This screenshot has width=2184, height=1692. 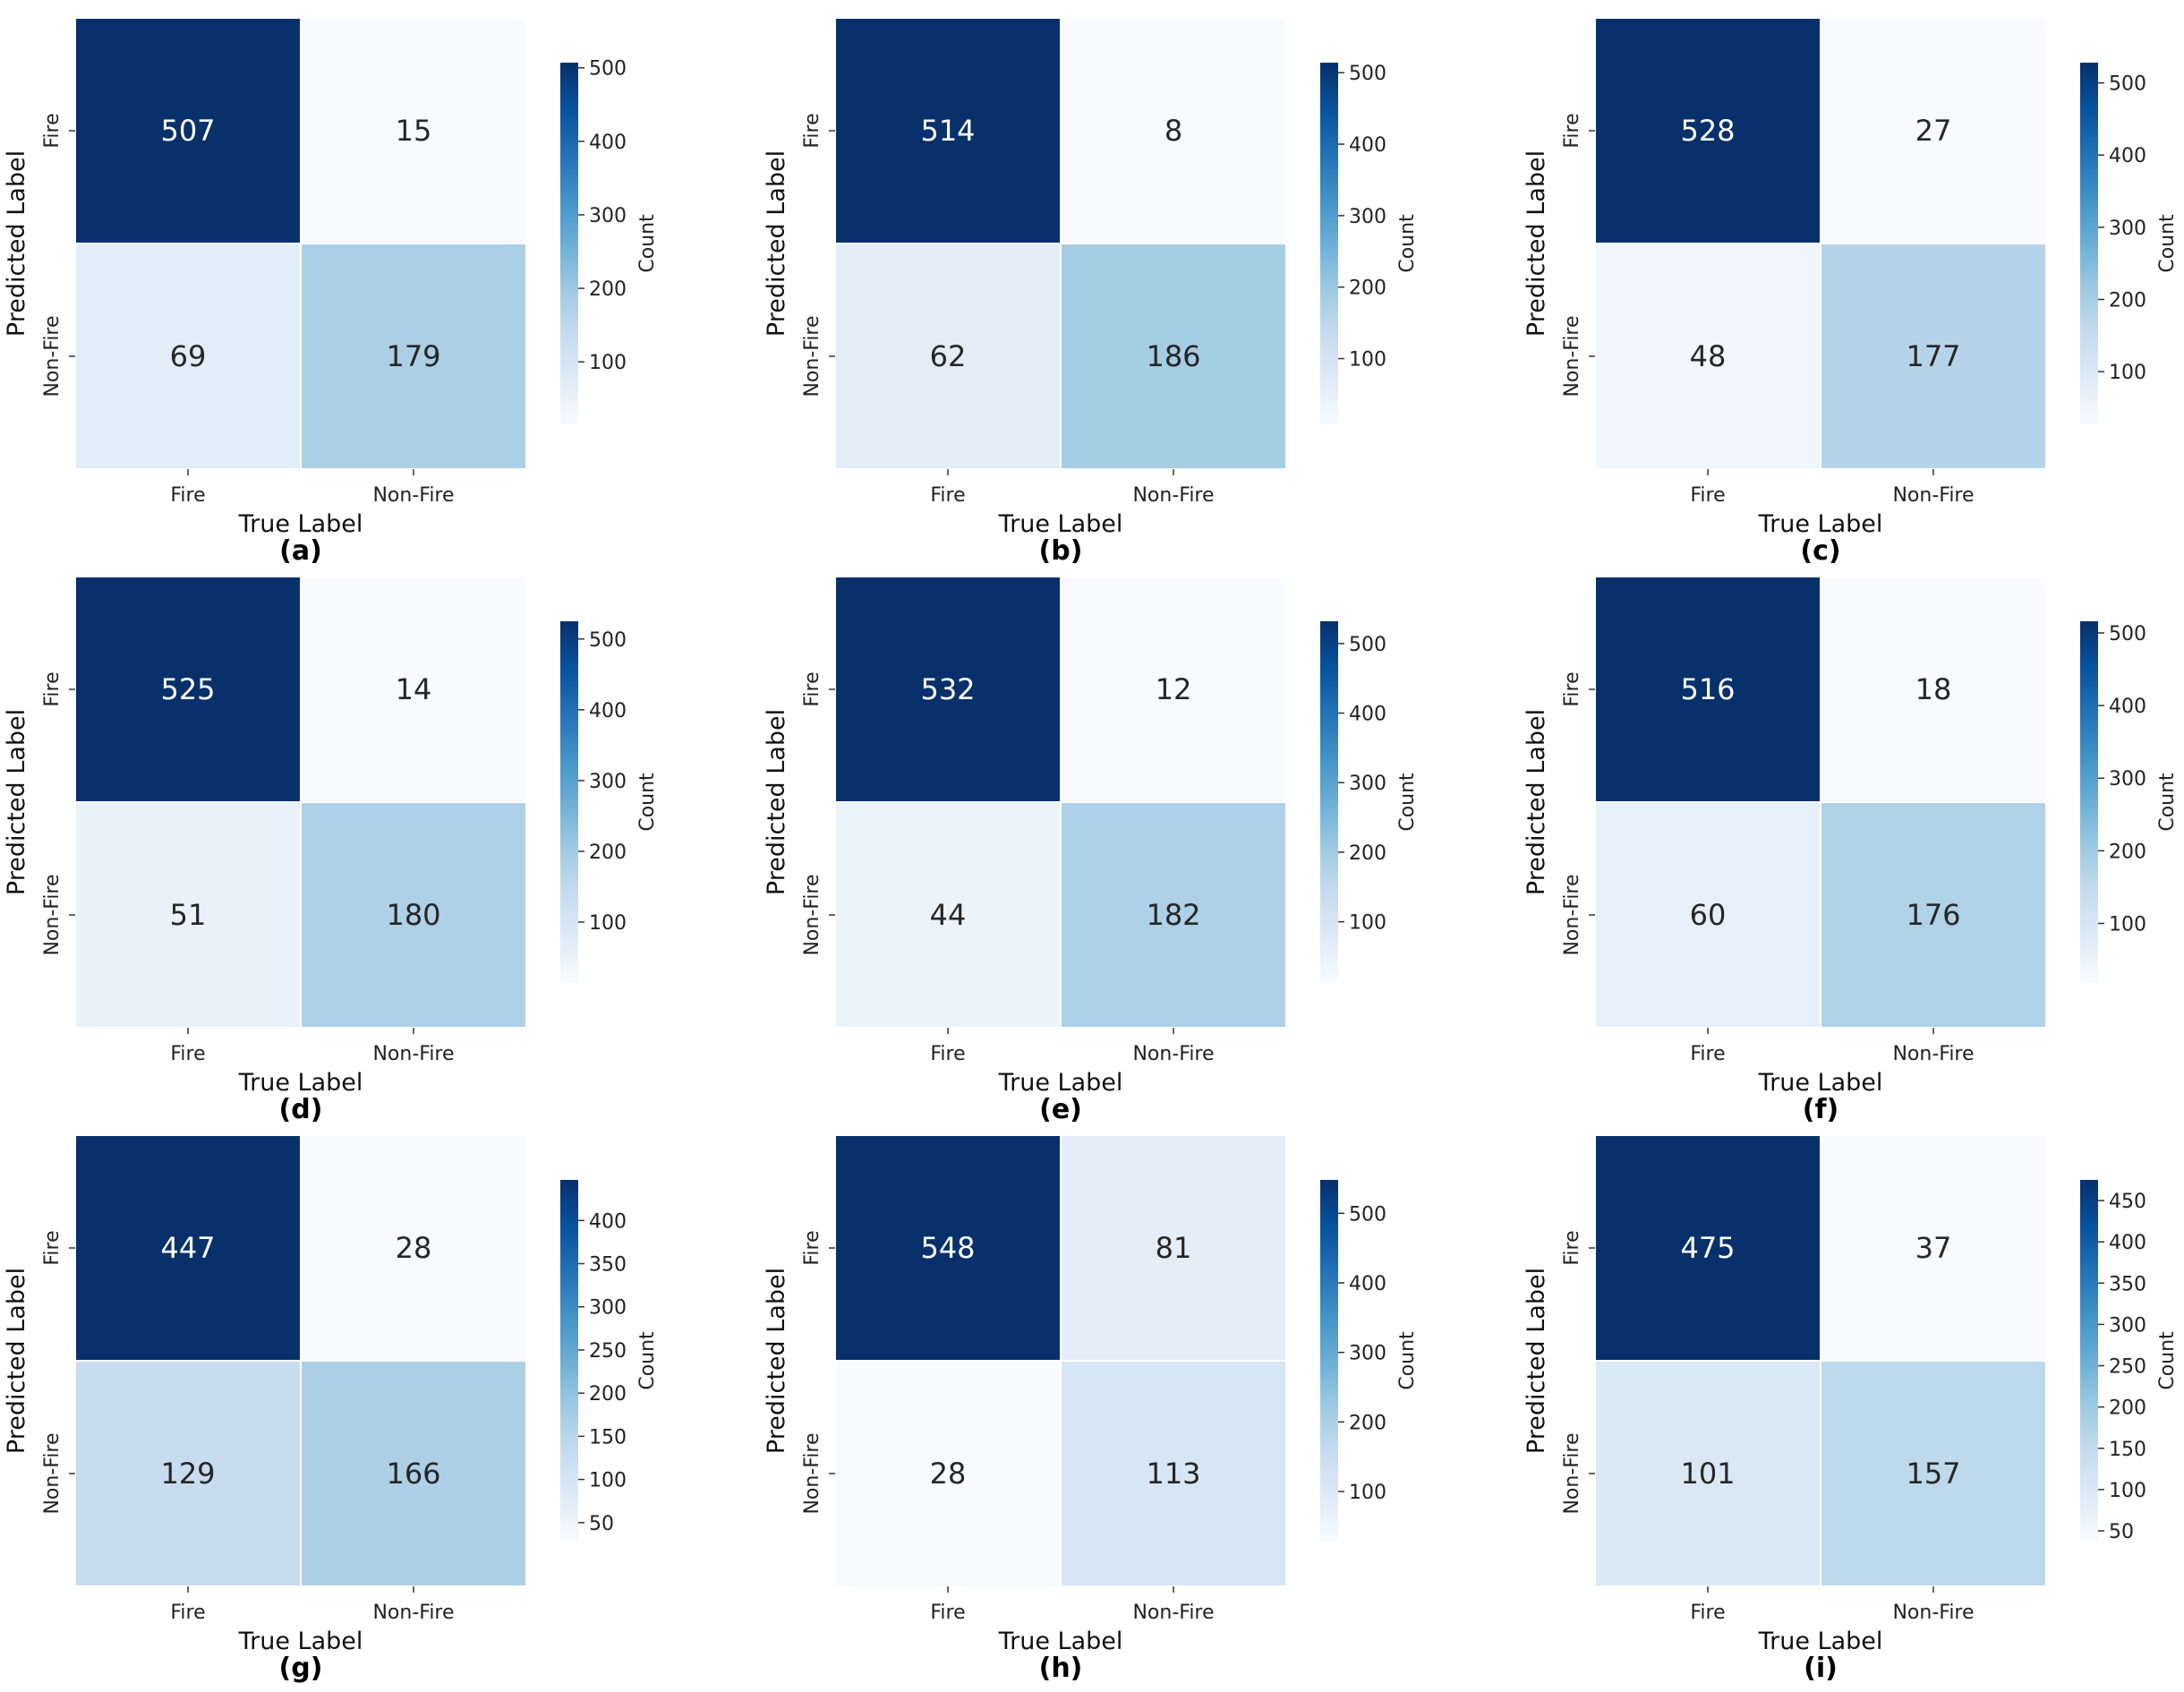 What do you see at coordinates (2127, 156) in the screenshot?
I see `colorbar-tick-label-c-3: 400` at bounding box center [2127, 156].